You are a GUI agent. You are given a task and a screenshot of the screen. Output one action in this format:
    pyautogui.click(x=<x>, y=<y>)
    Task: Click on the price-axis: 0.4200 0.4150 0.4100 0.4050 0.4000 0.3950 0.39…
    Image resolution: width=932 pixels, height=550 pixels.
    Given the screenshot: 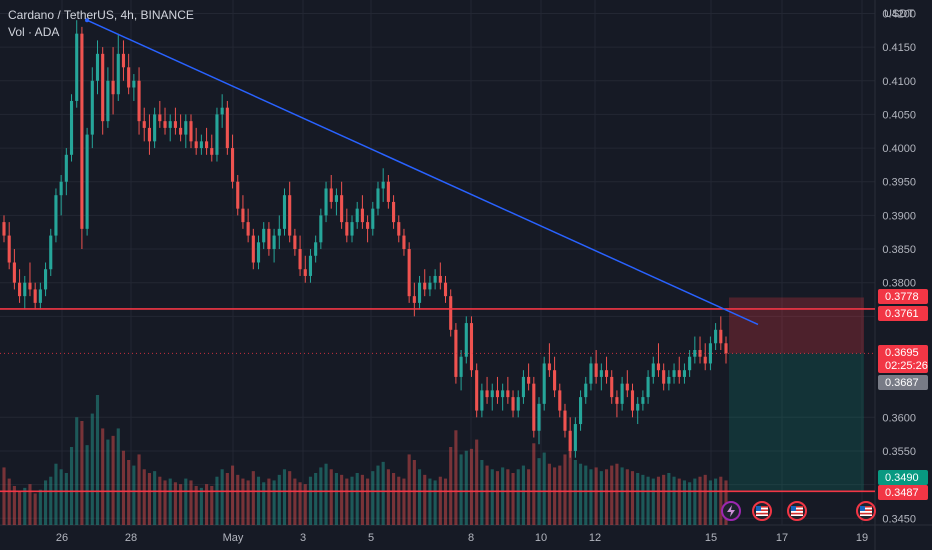 What is the action you would take?
    pyautogui.click(x=899, y=266)
    